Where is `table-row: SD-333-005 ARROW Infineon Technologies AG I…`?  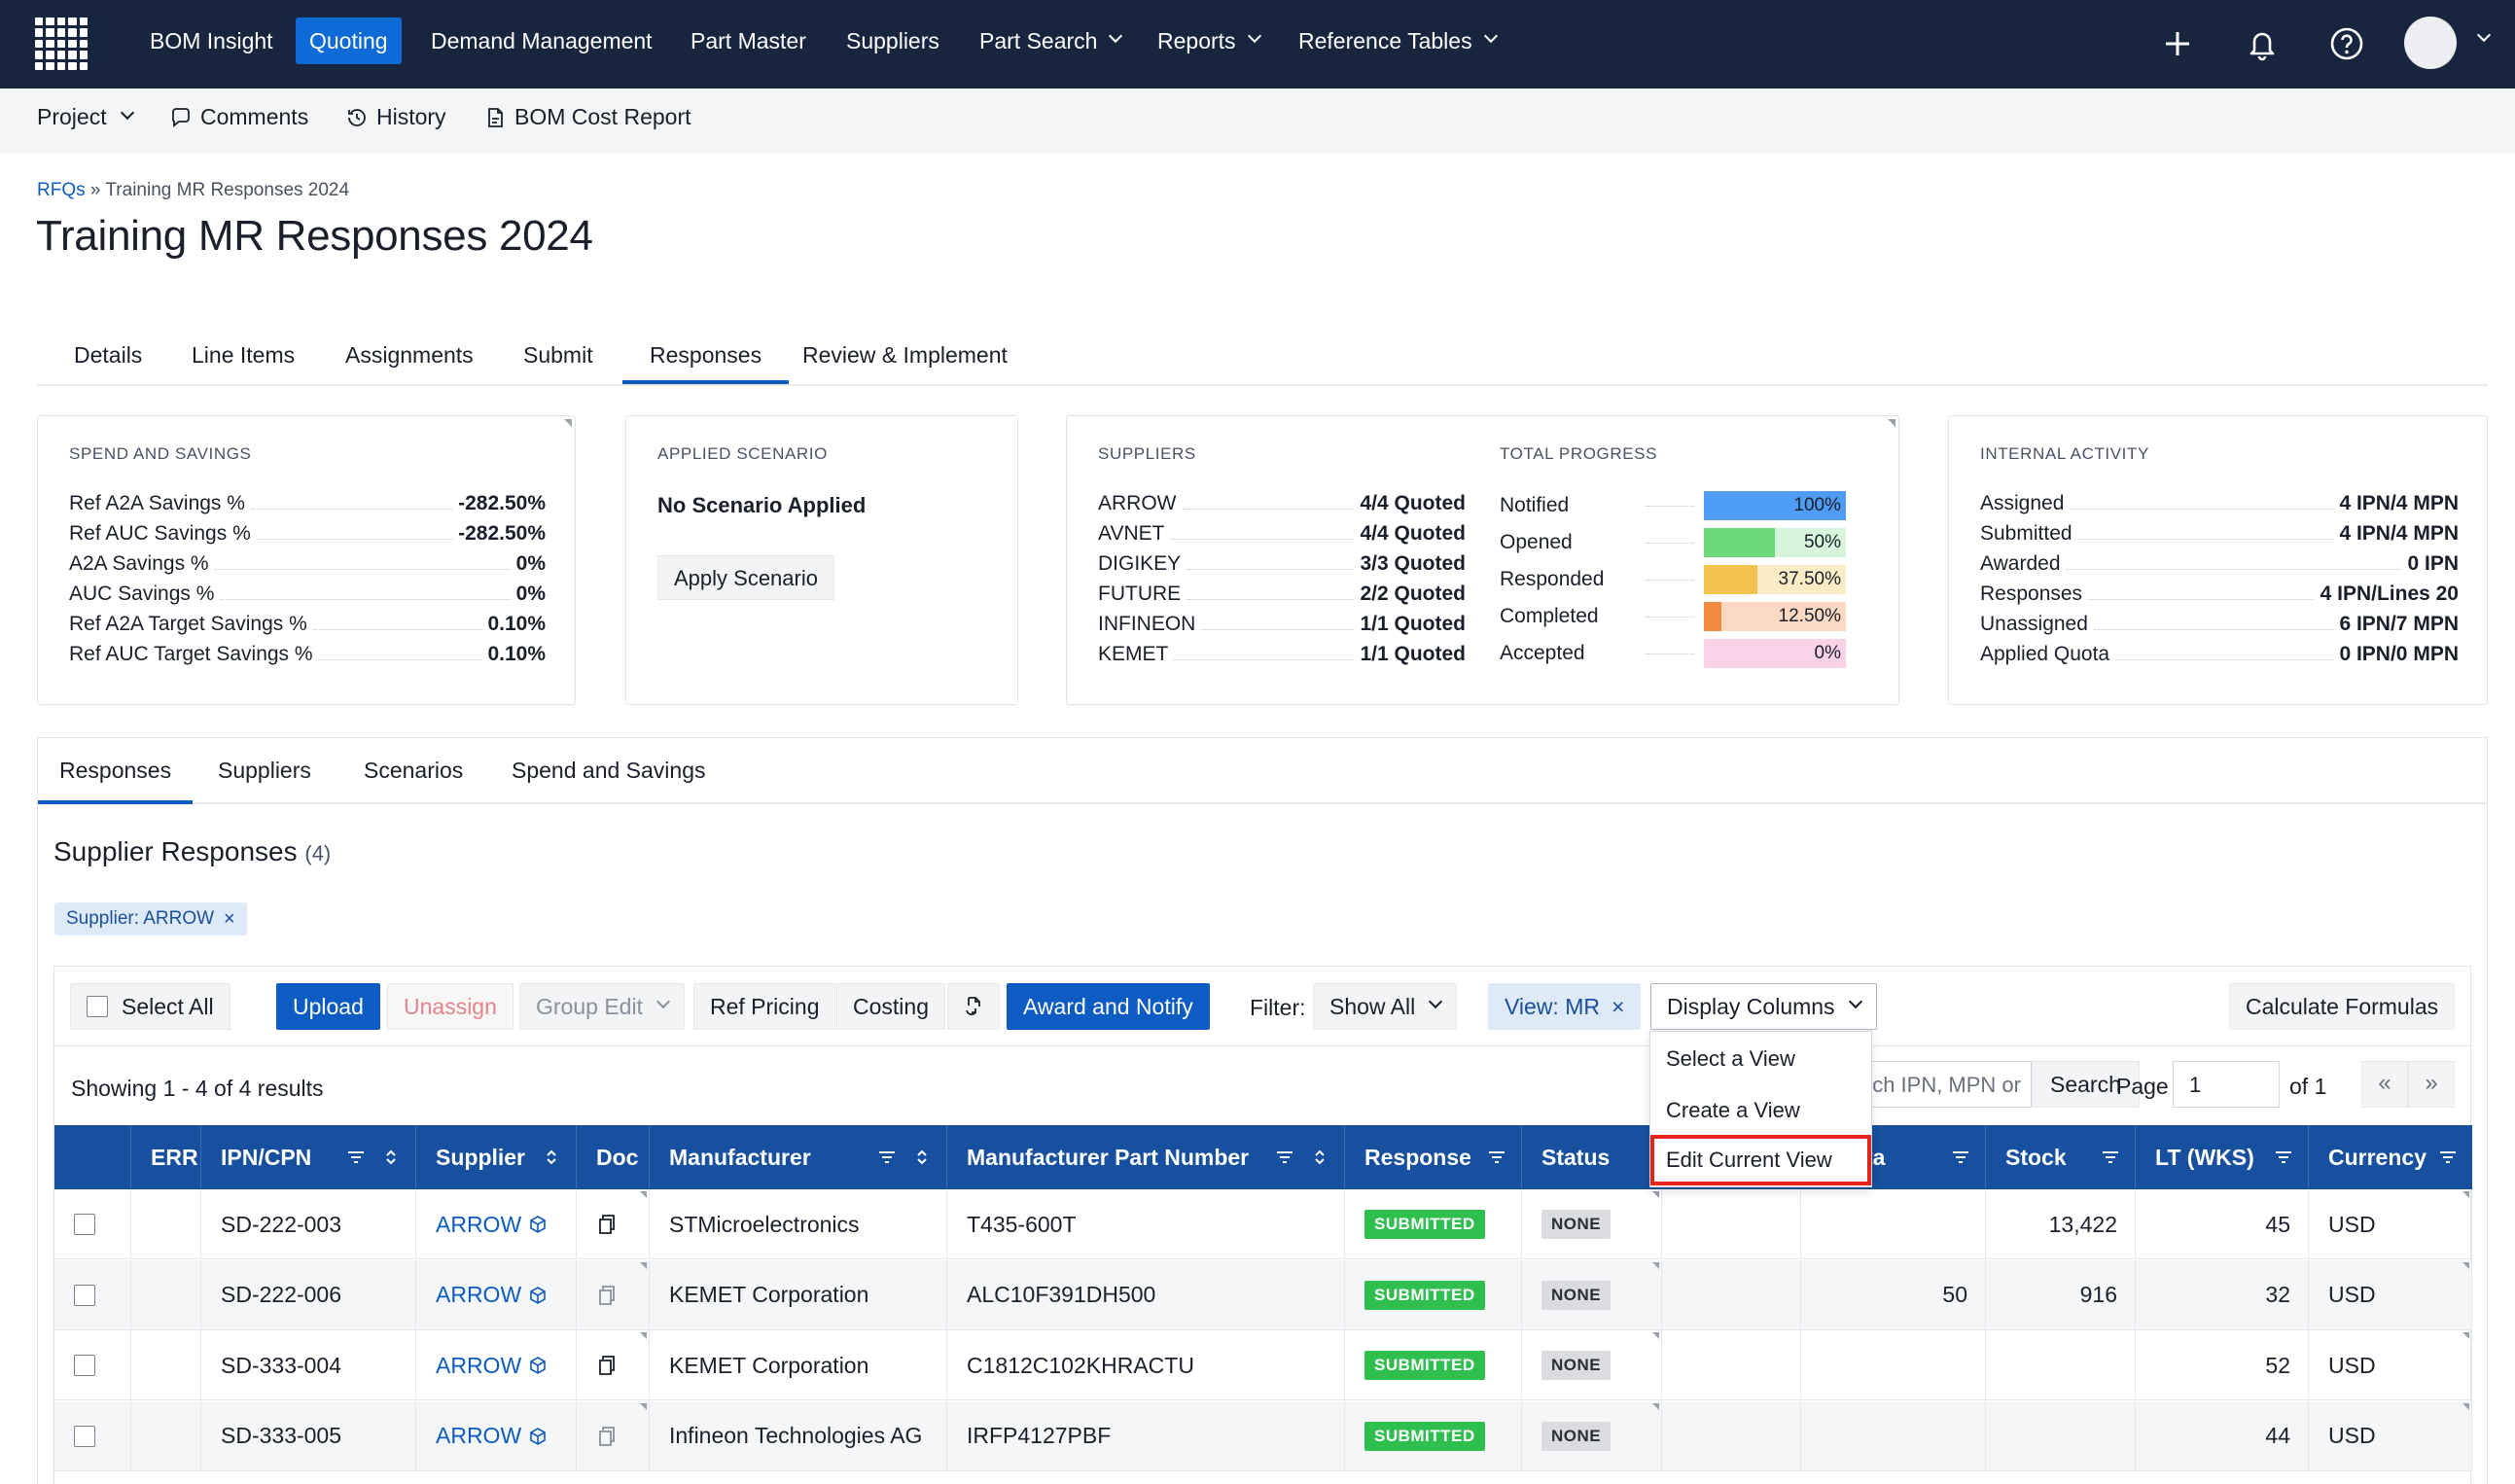
table-row: SD-333-005 ARROW Infineon Technologies AG I… is located at coordinates (1263, 1436).